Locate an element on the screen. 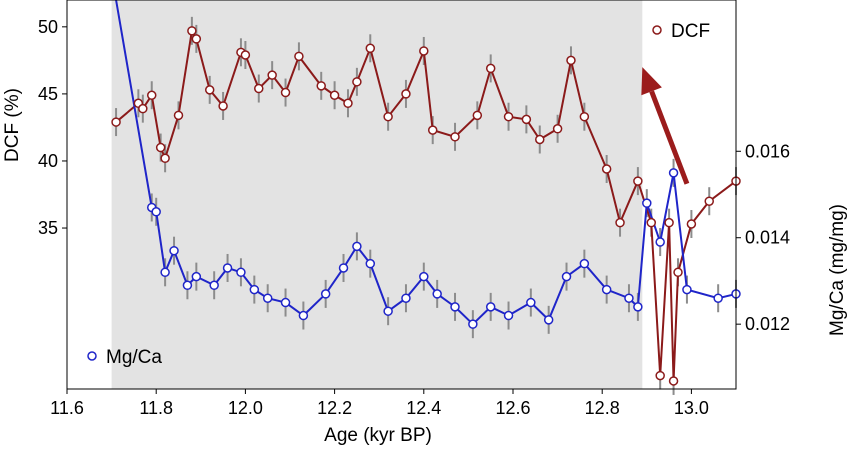  y-left-tick-label: 35 is located at coordinates (48, 228).